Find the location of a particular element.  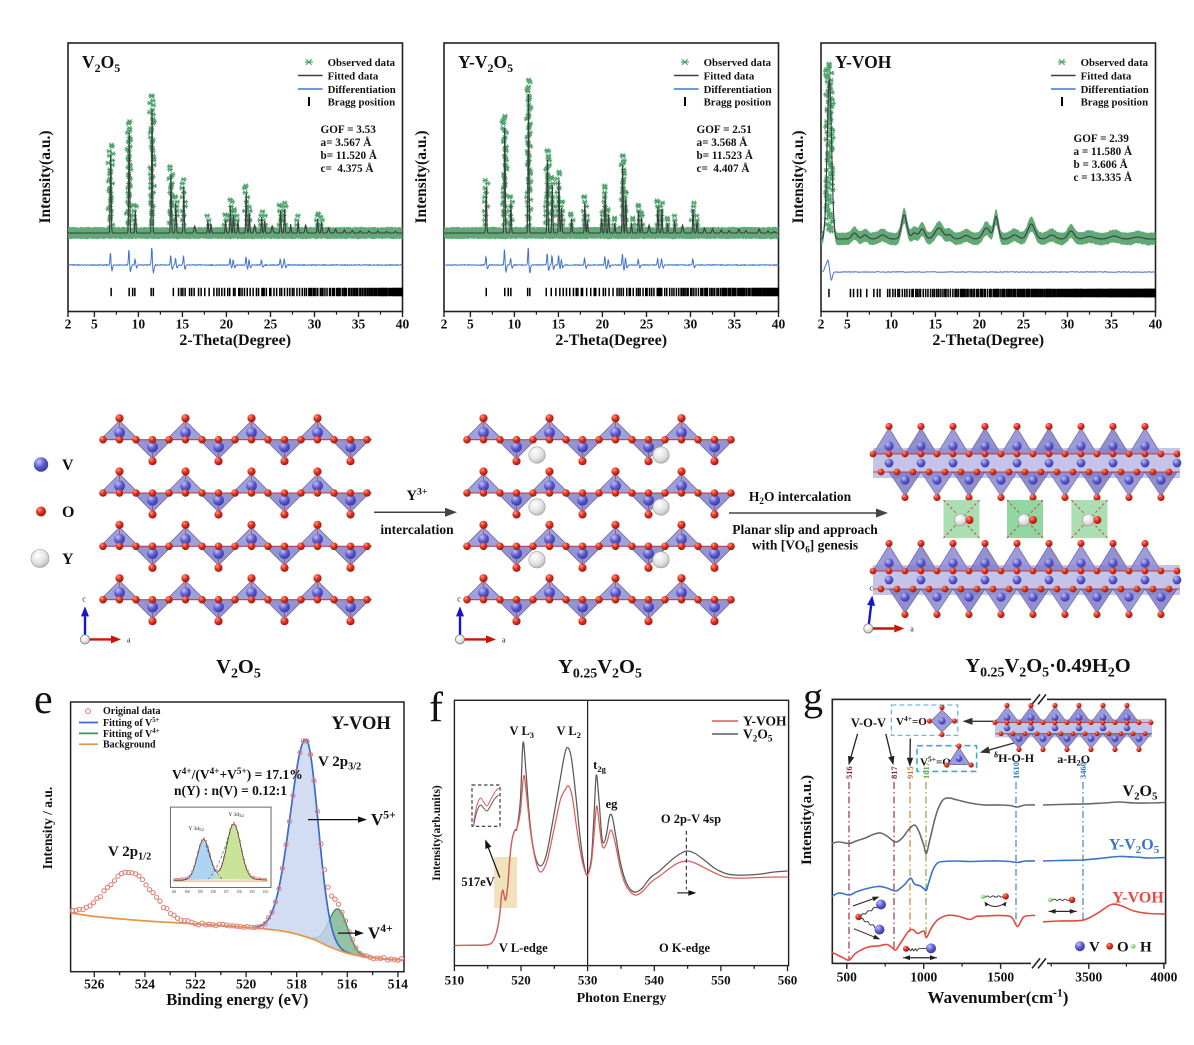

svg-text: 520 is located at coordinates (521, 980).